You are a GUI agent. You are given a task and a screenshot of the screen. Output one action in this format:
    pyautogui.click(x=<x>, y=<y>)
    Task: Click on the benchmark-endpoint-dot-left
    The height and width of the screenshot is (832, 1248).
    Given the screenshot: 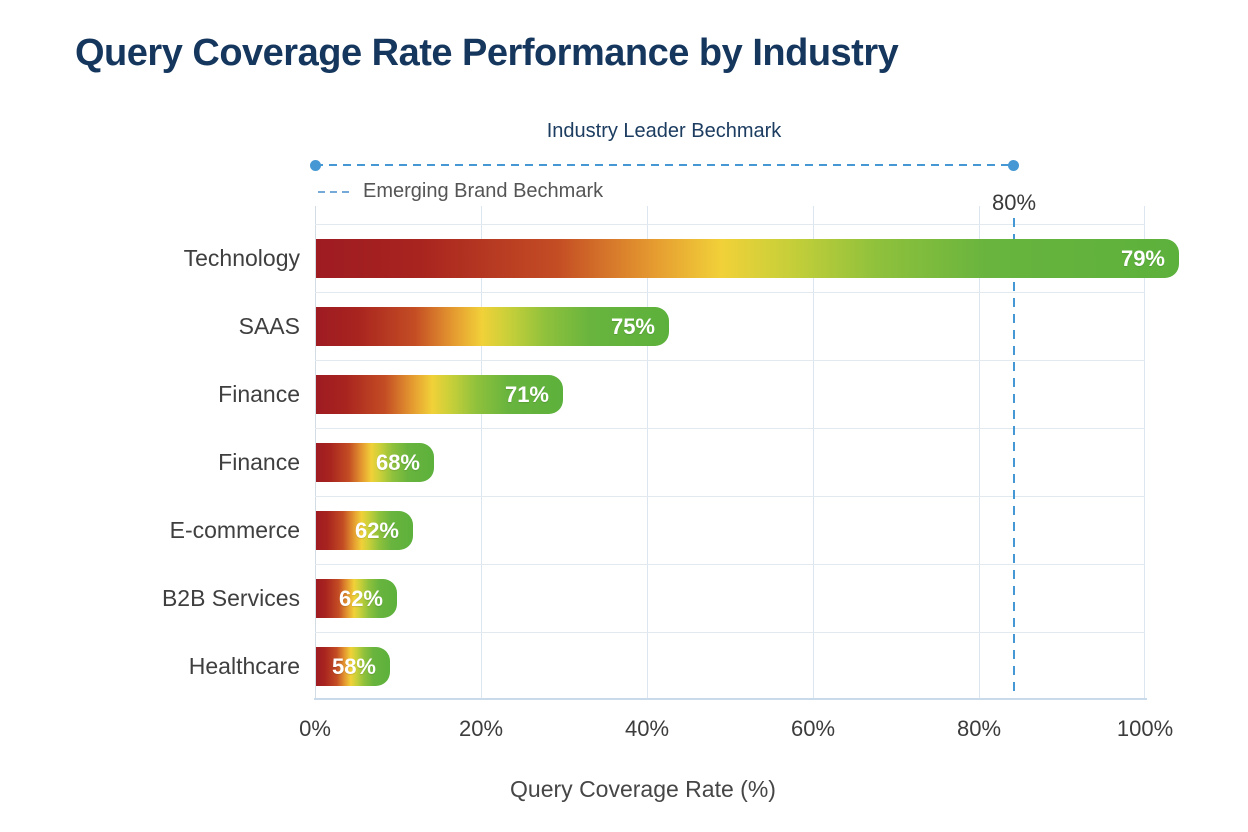 What is the action you would take?
    pyautogui.click(x=315, y=165)
    